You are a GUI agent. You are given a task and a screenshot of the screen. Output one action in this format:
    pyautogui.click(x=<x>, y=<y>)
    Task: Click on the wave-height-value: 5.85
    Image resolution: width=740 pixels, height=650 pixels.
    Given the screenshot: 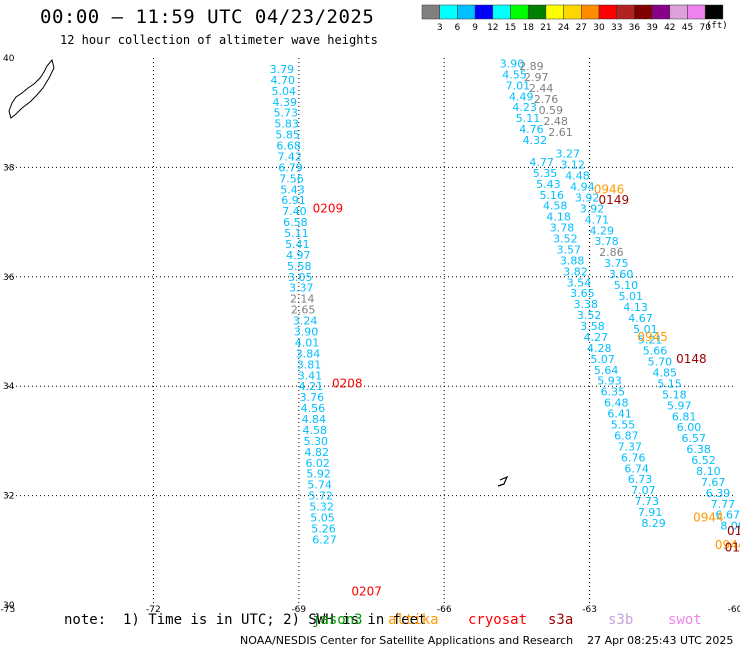 What is the action you would take?
    pyautogui.click(x=287, y=135)
    